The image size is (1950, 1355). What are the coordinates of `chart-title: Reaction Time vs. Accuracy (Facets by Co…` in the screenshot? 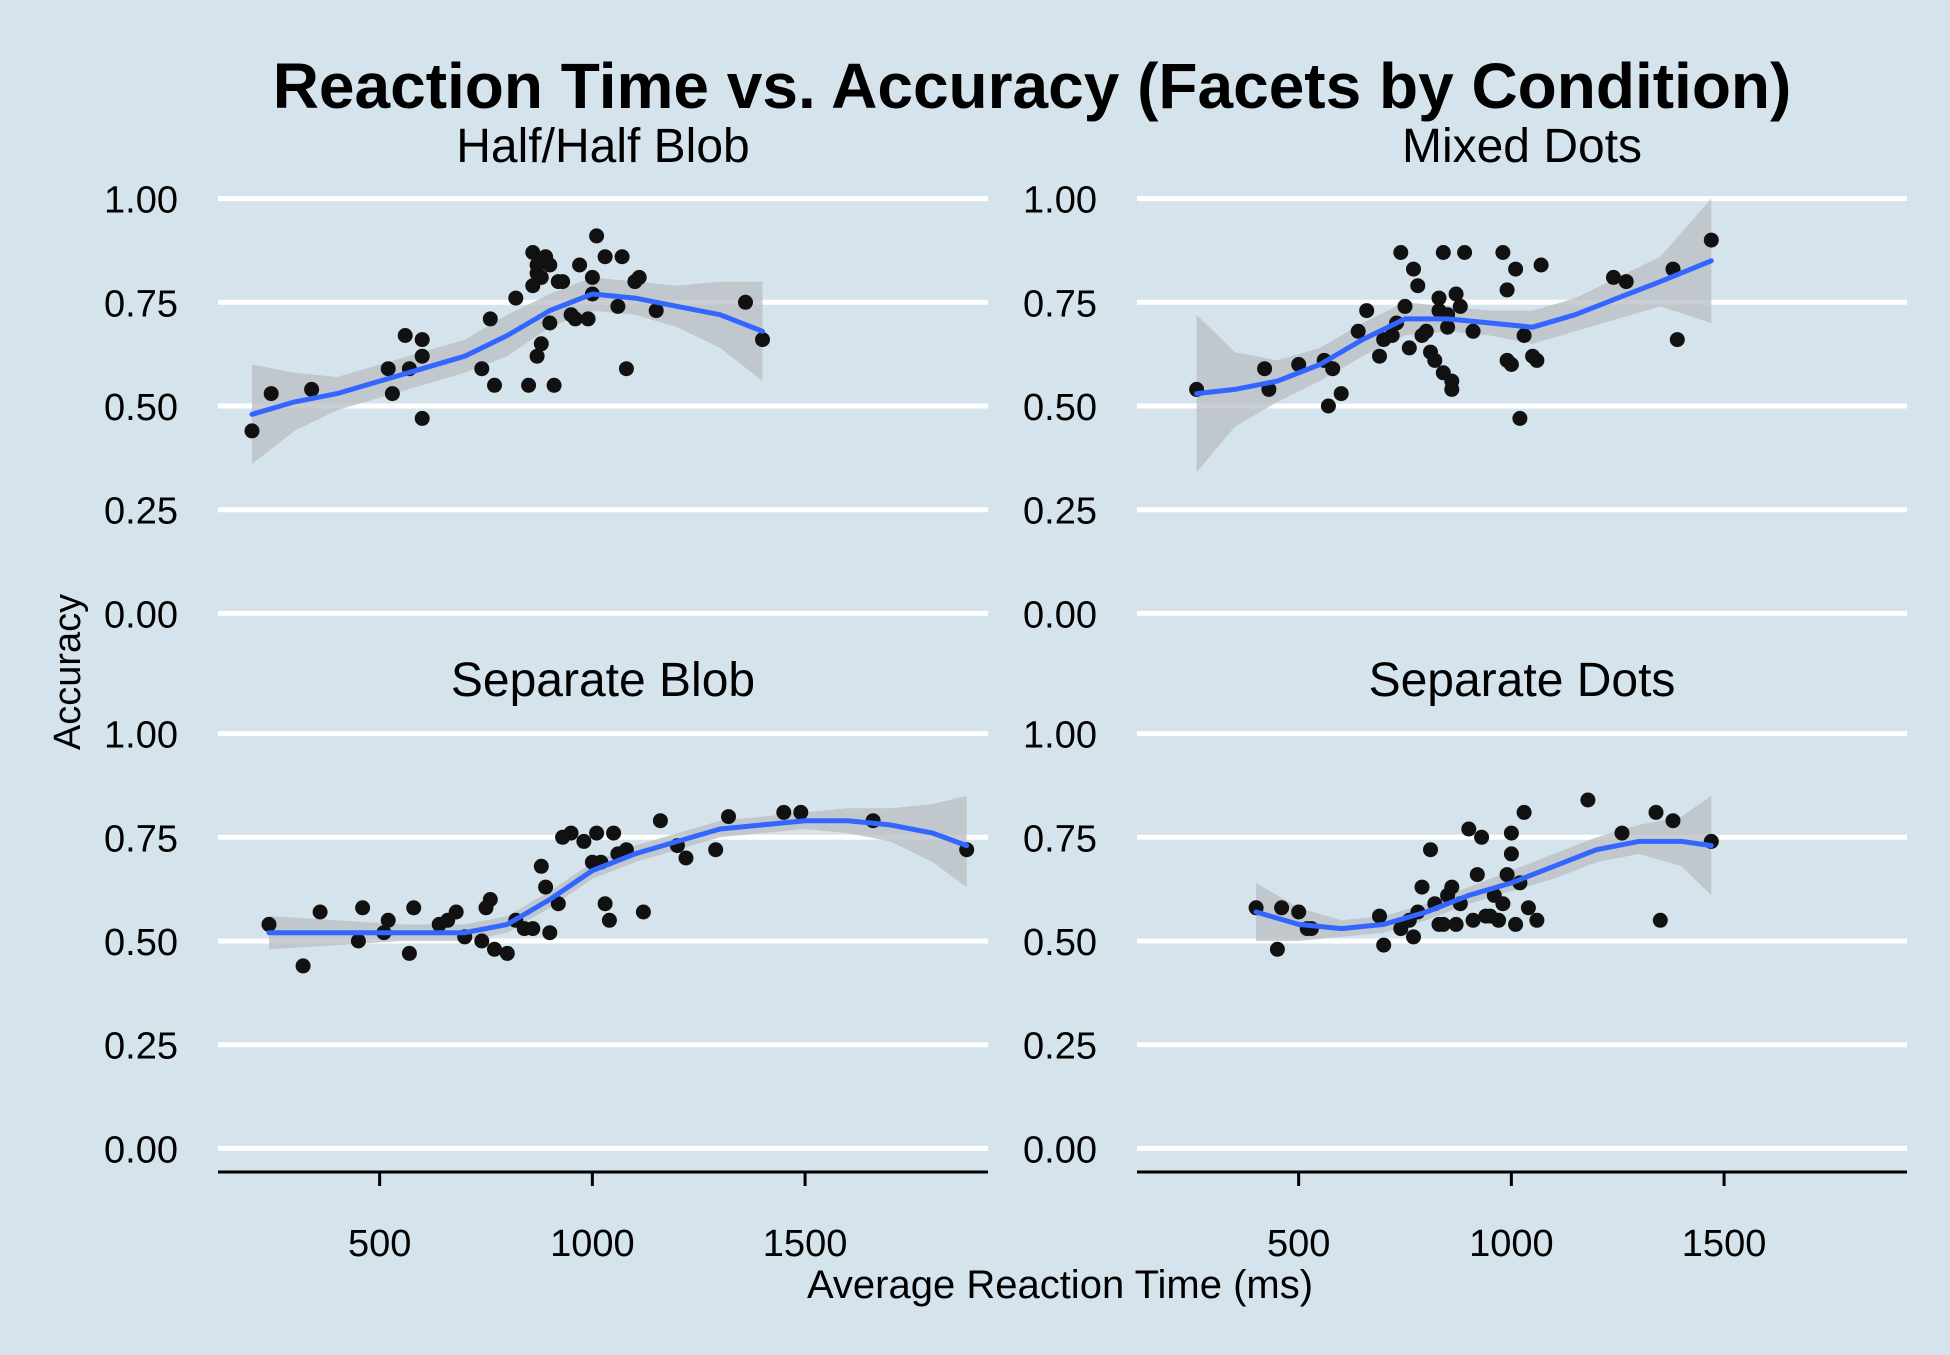 It's located at (1032, 86).